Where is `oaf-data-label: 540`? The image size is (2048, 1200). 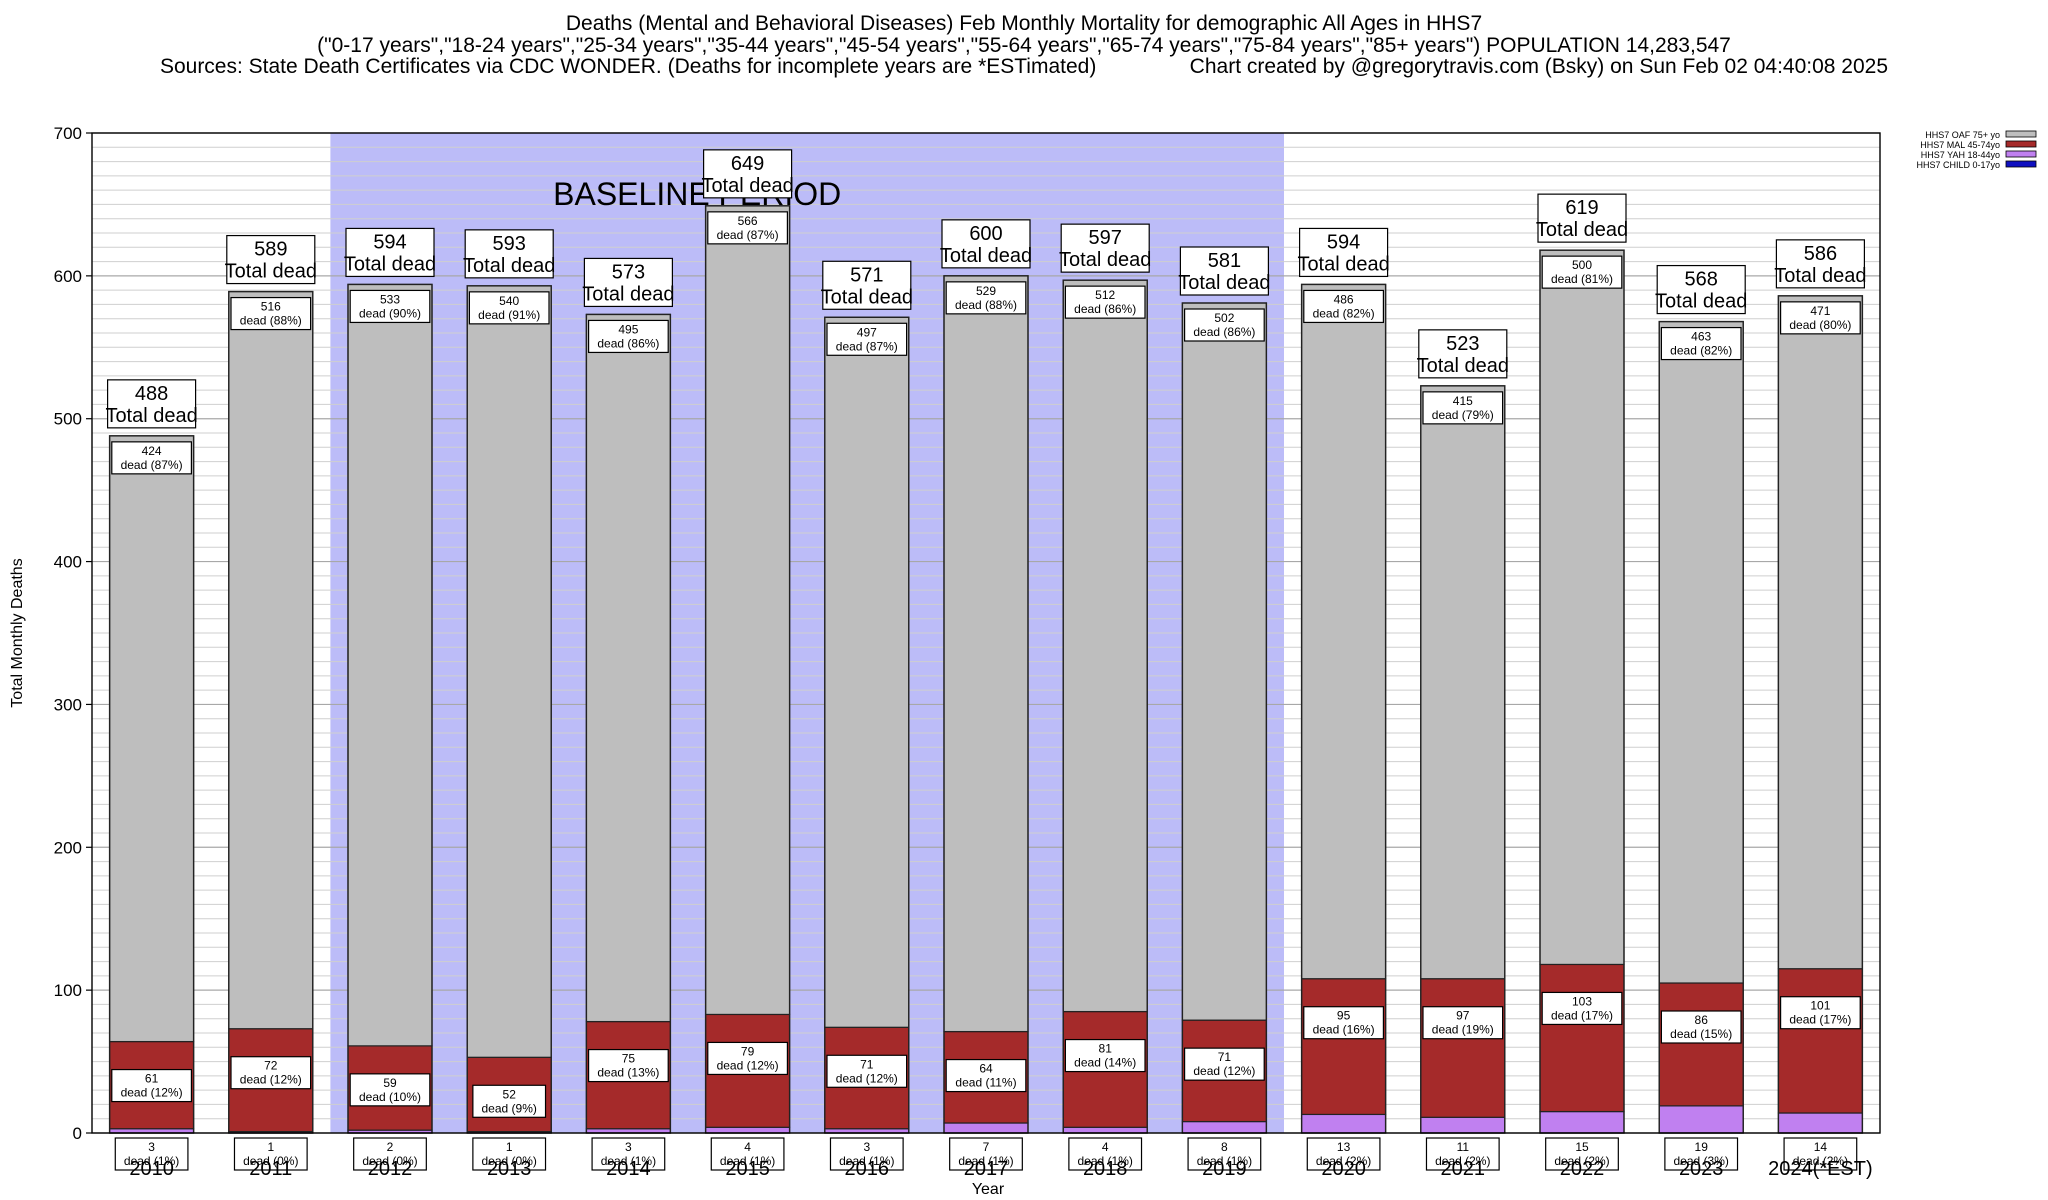
oaf-data-label: 540 is located at coordinates (509, 301).